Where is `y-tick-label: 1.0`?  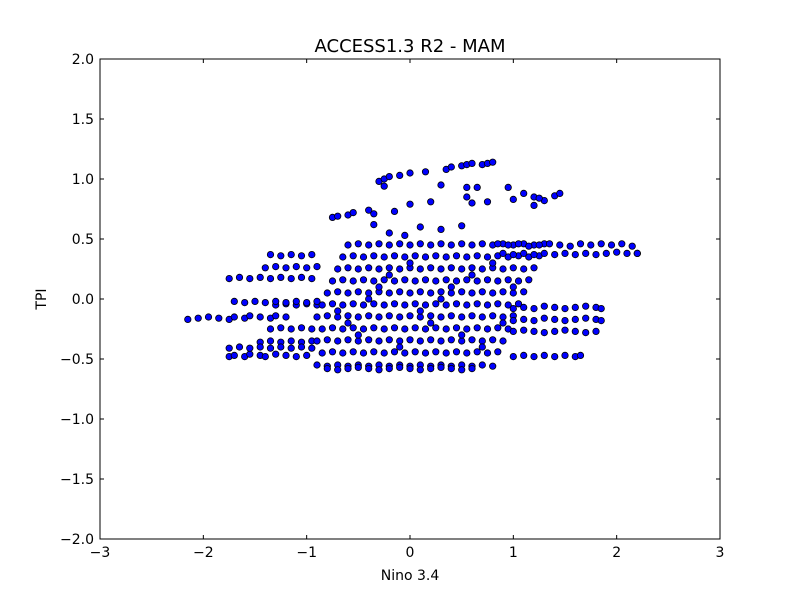 y-tick-label: 1.0 is located at coordinates (83, 180).